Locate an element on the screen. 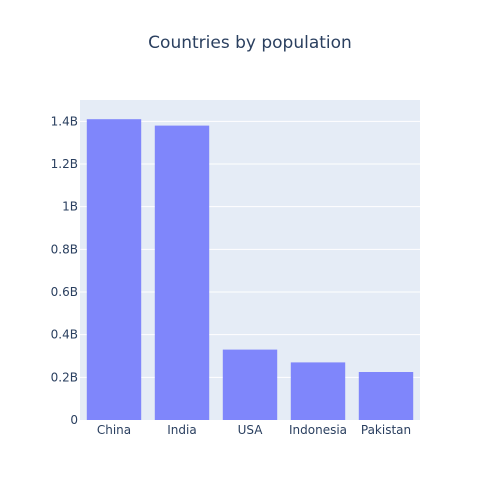 The width and height of the screenshot is (500, 500). x-tick-label: Pakistan is located at coordinates (386, 430).